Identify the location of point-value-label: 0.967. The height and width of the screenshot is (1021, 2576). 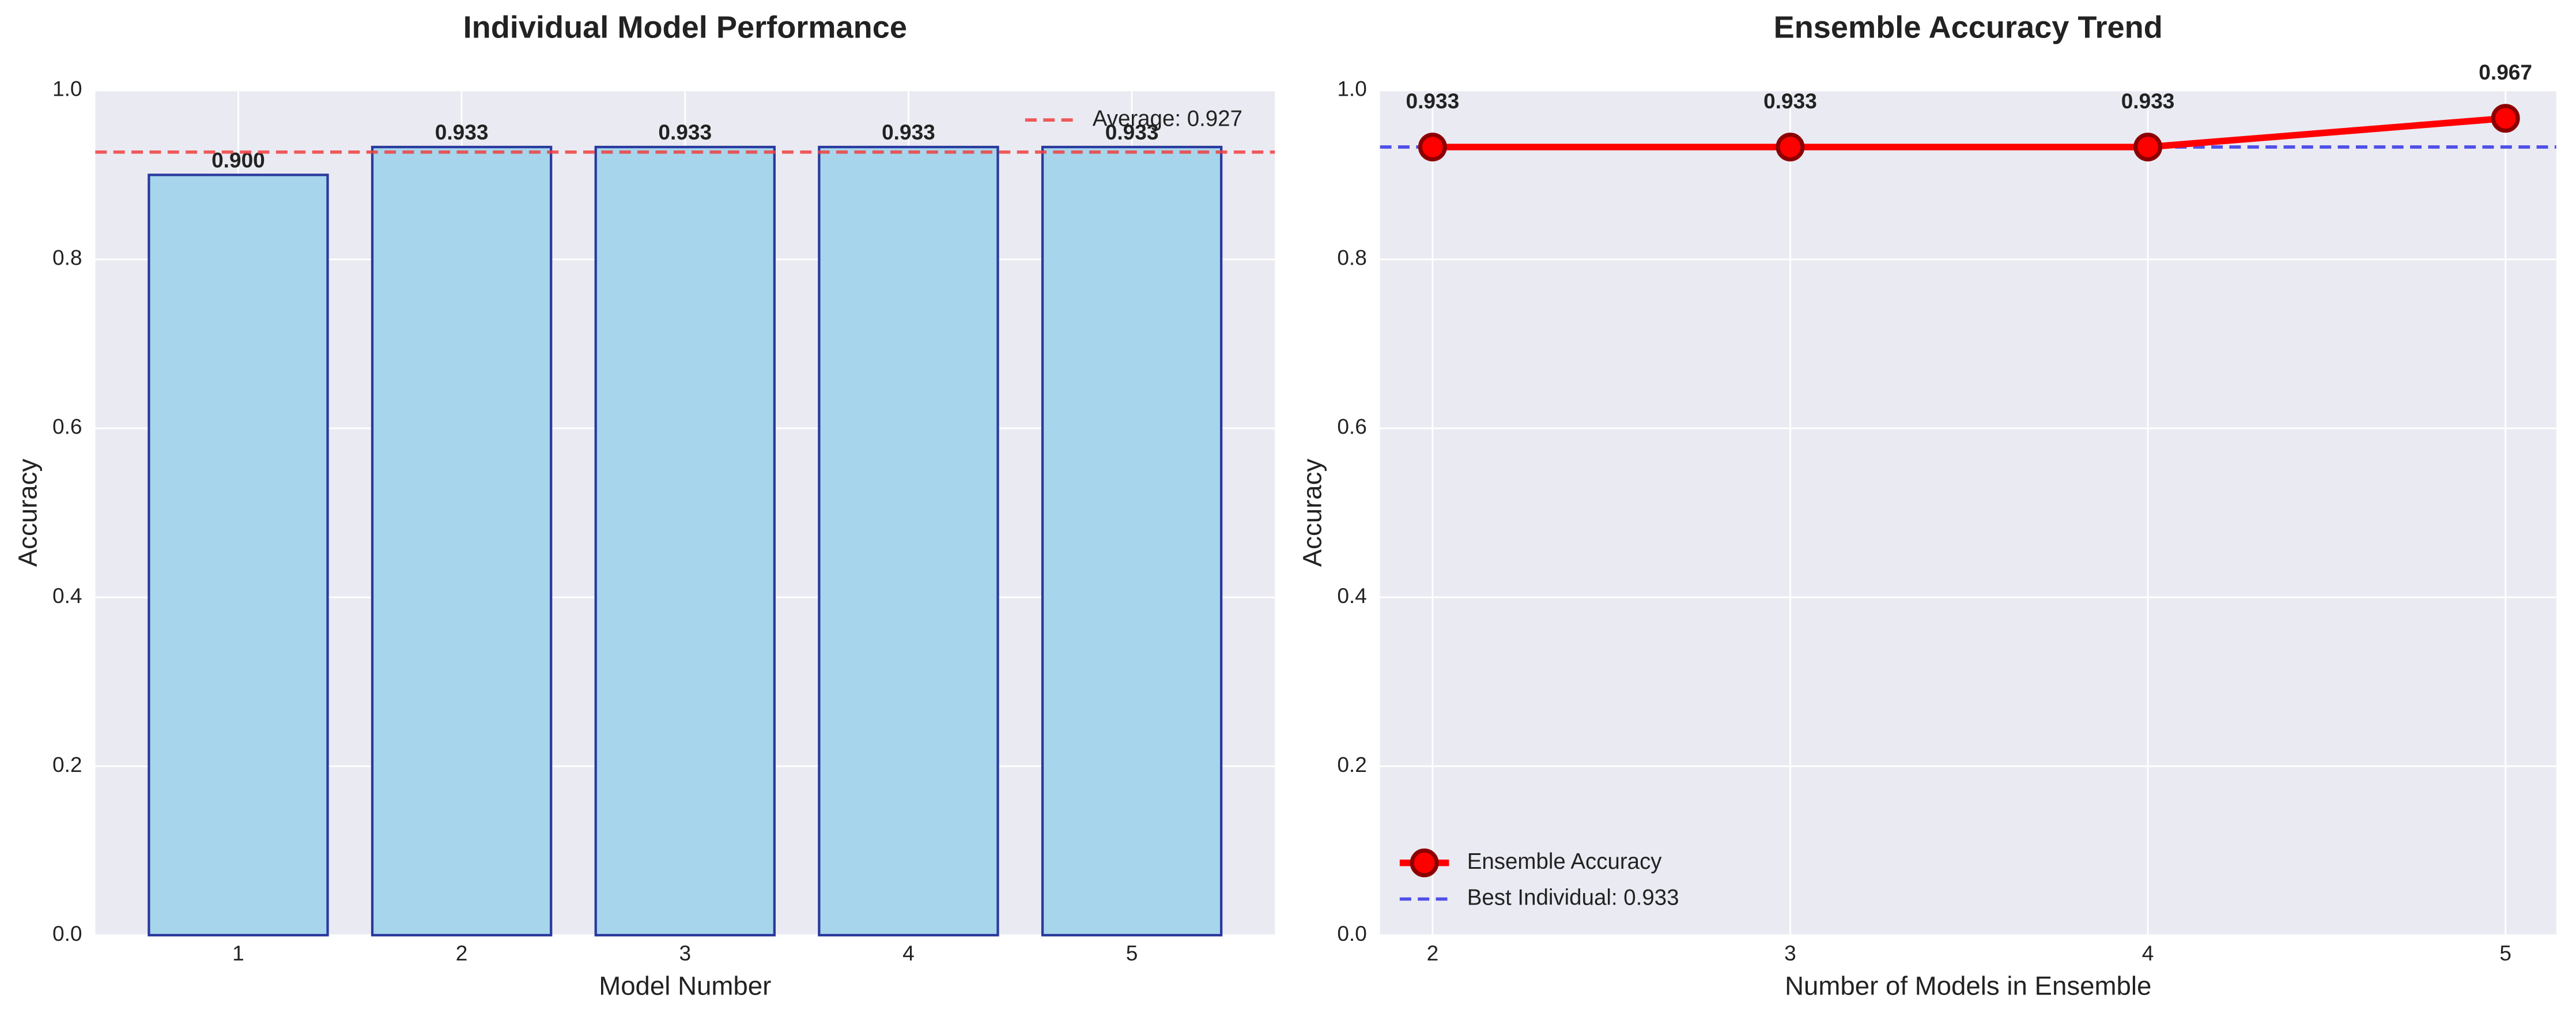
(2505, 72).